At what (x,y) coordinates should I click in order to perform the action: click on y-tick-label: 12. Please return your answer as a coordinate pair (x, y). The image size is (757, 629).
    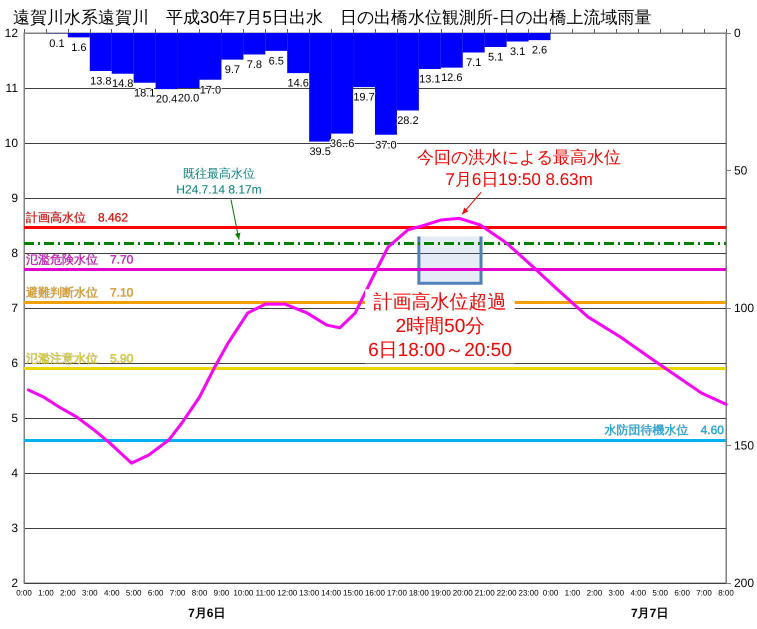
    Looking at the image, I should click on (11, 33).